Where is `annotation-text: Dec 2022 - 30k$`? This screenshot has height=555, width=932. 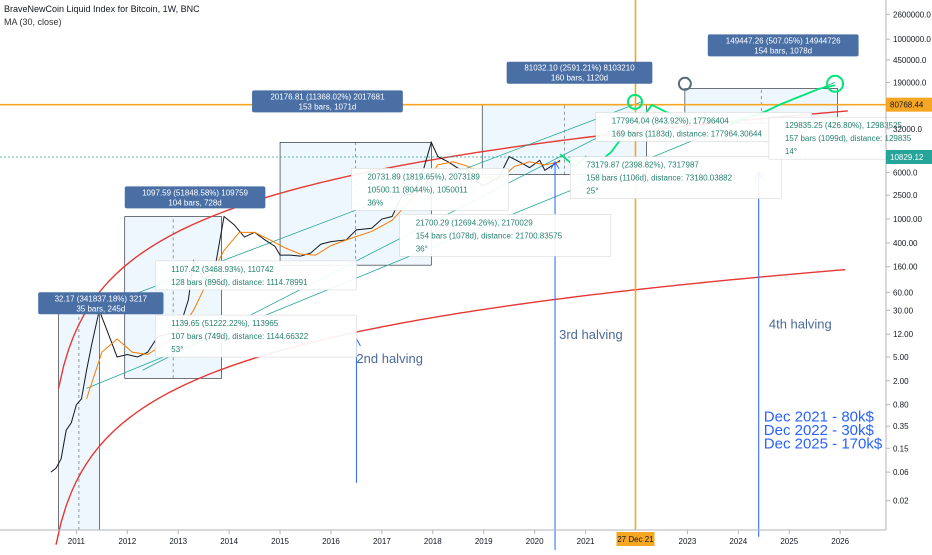
annotation-text: Dec 2022 - 30k$ is located at coordinates (819, 430).